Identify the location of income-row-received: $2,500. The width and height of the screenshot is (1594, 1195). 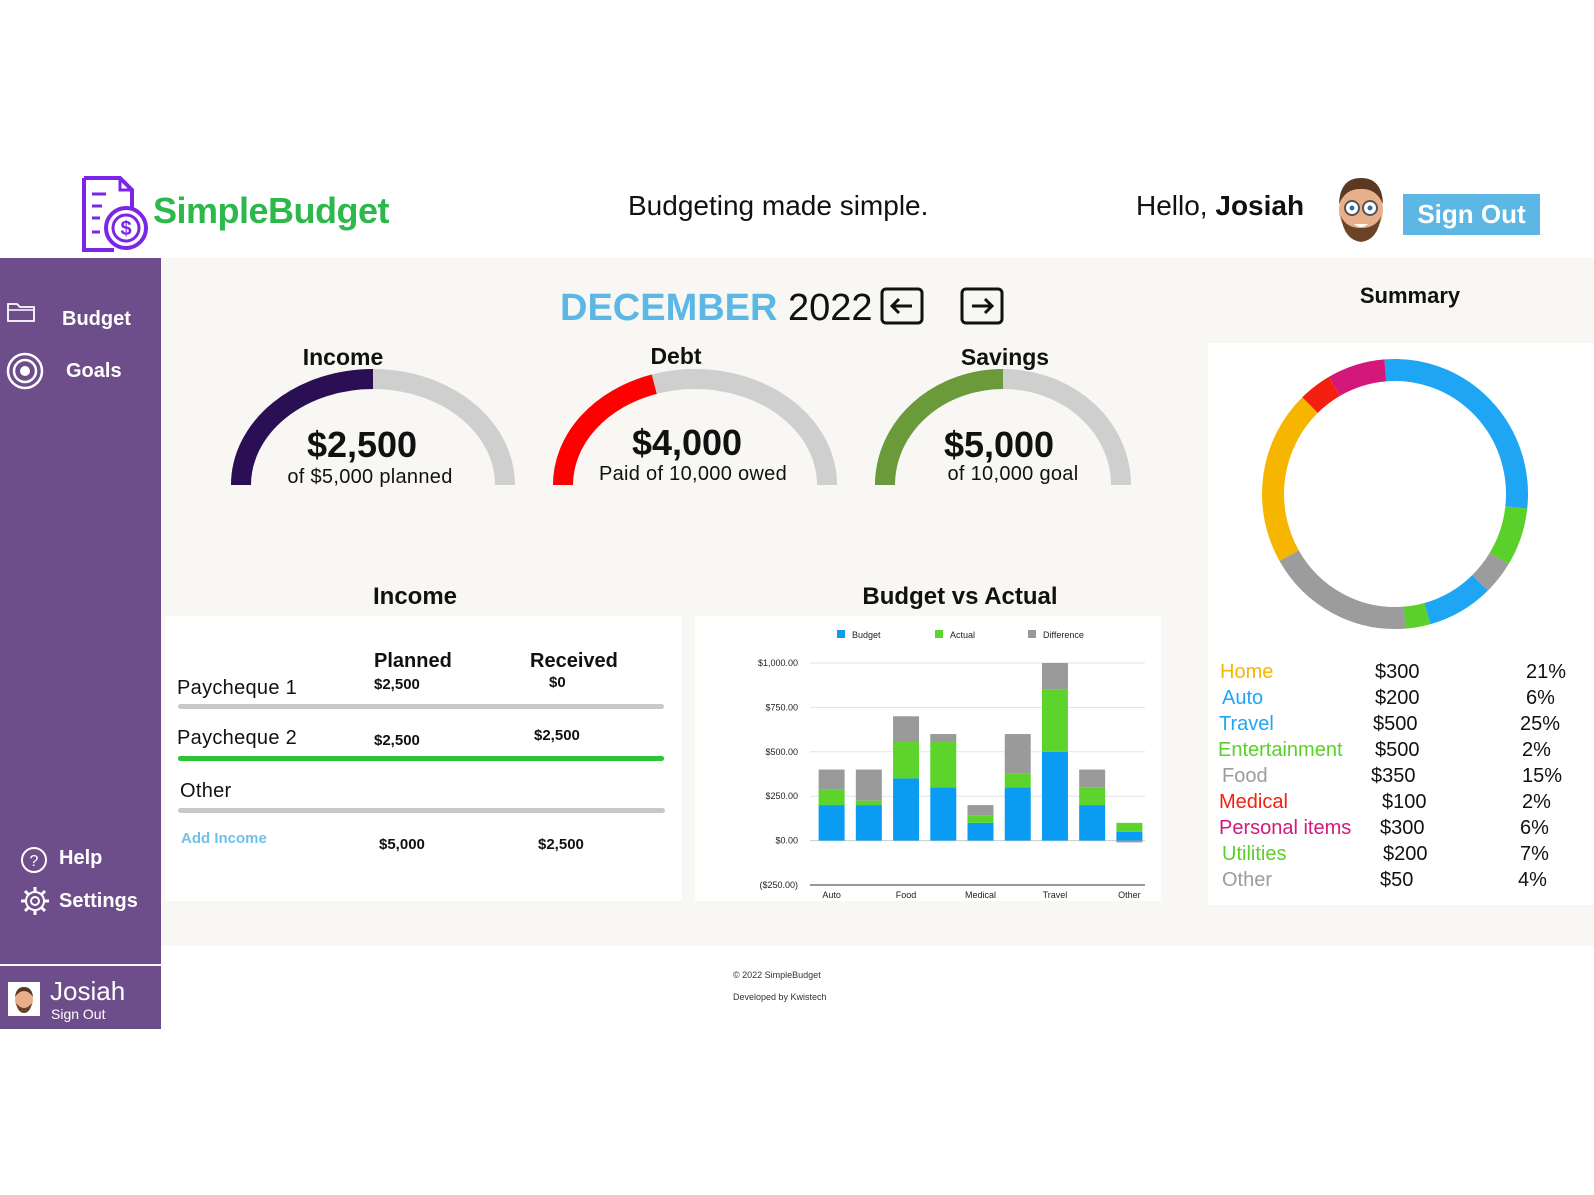
(557, 735).